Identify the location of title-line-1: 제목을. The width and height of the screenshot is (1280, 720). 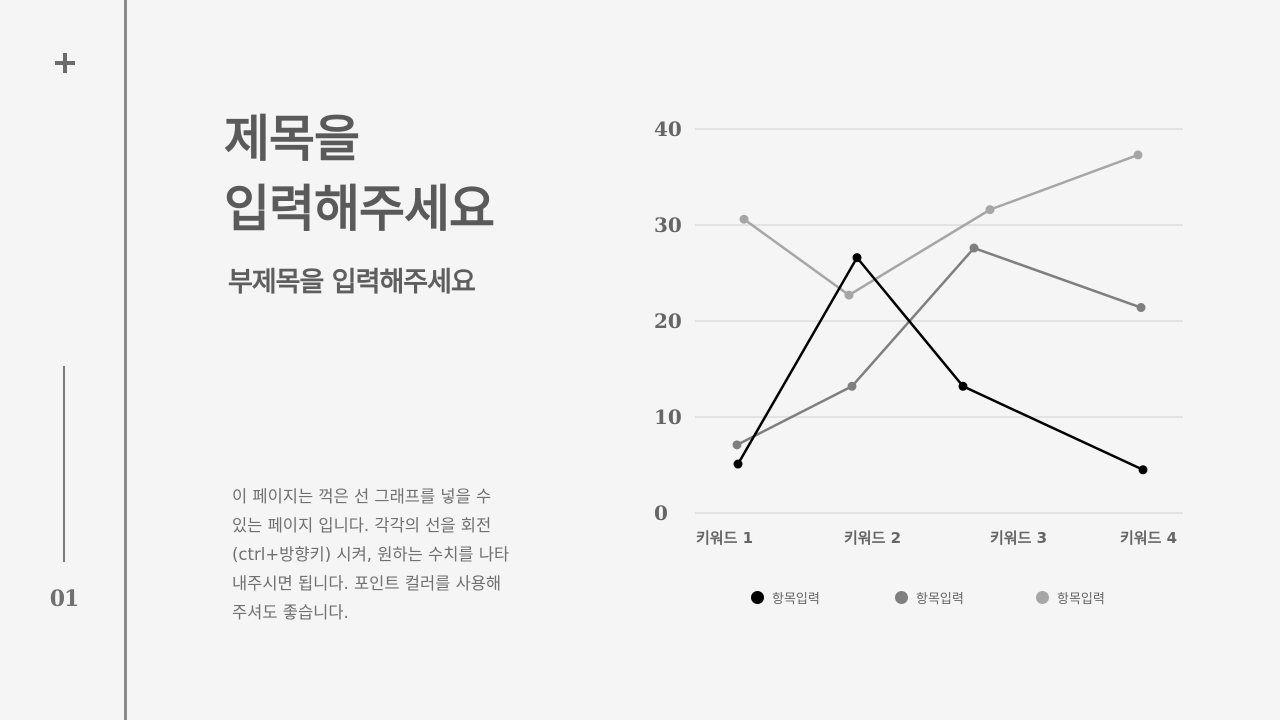
(292, 139).